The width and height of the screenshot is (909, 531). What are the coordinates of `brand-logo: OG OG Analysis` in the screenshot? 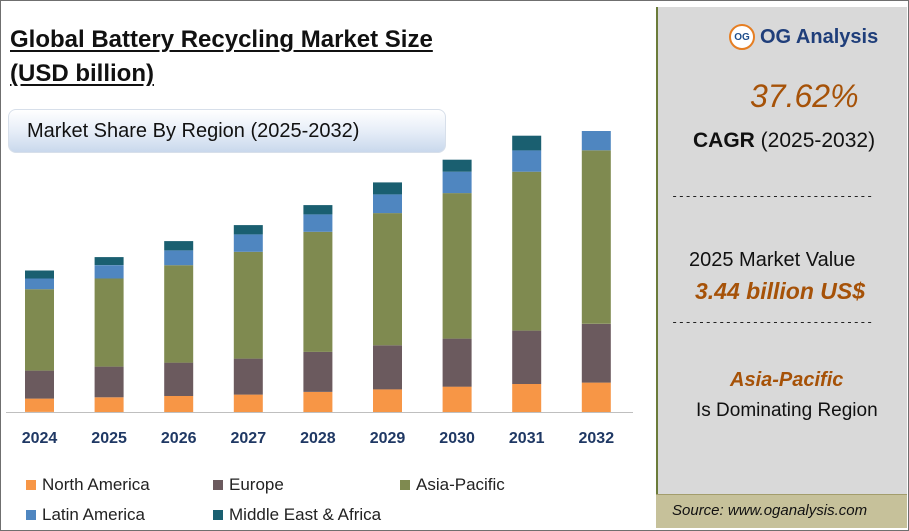 It's located at (803, 37).